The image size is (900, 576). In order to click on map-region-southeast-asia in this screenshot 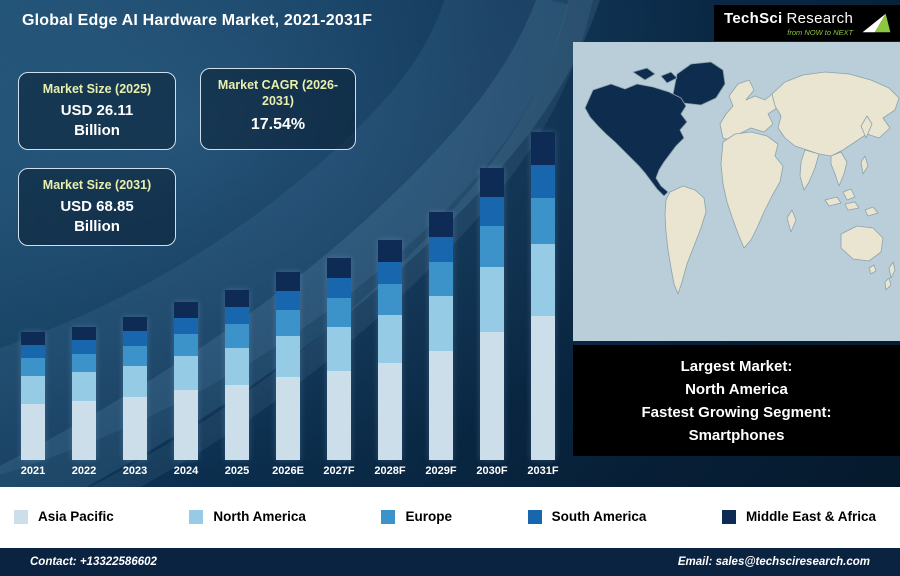, I will do `click(839, 169)`.